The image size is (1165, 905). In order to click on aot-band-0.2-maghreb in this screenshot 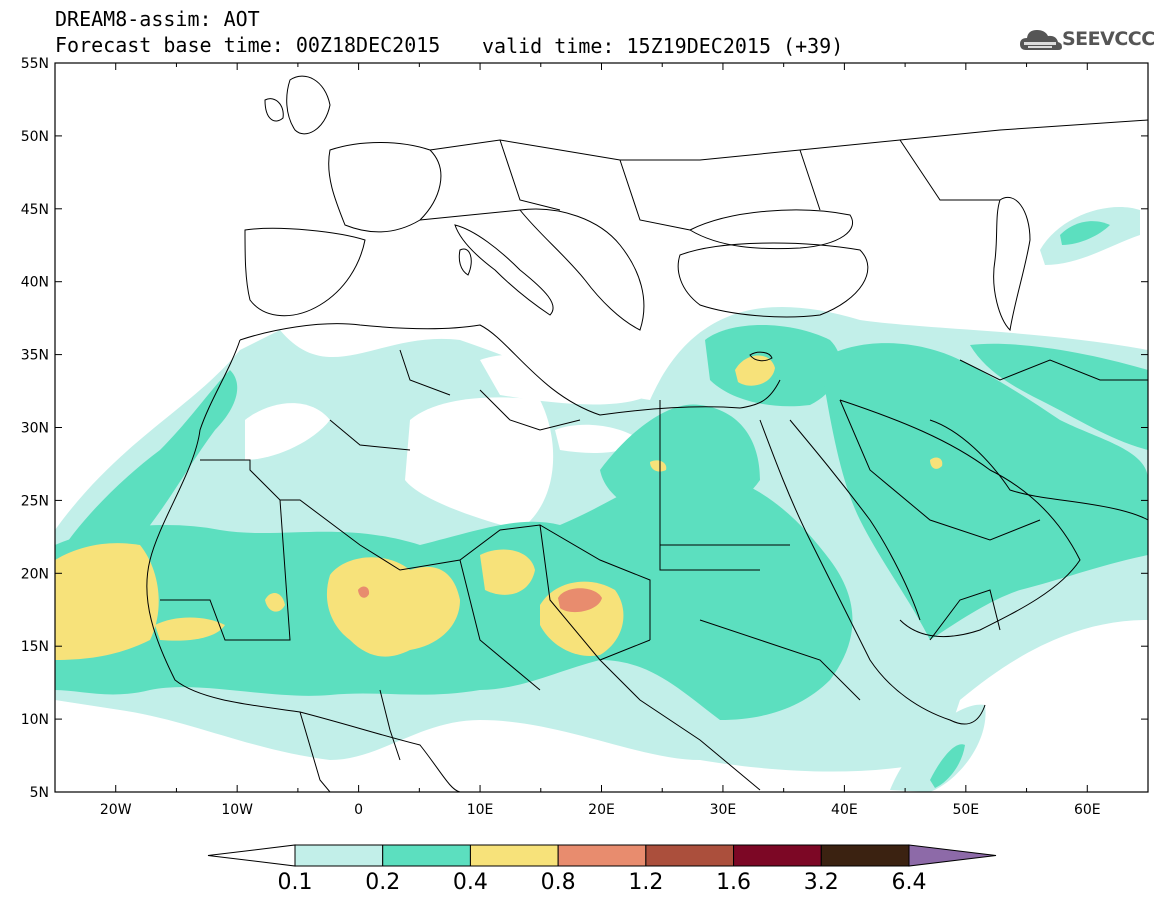, I will do `click(146, 465)`.